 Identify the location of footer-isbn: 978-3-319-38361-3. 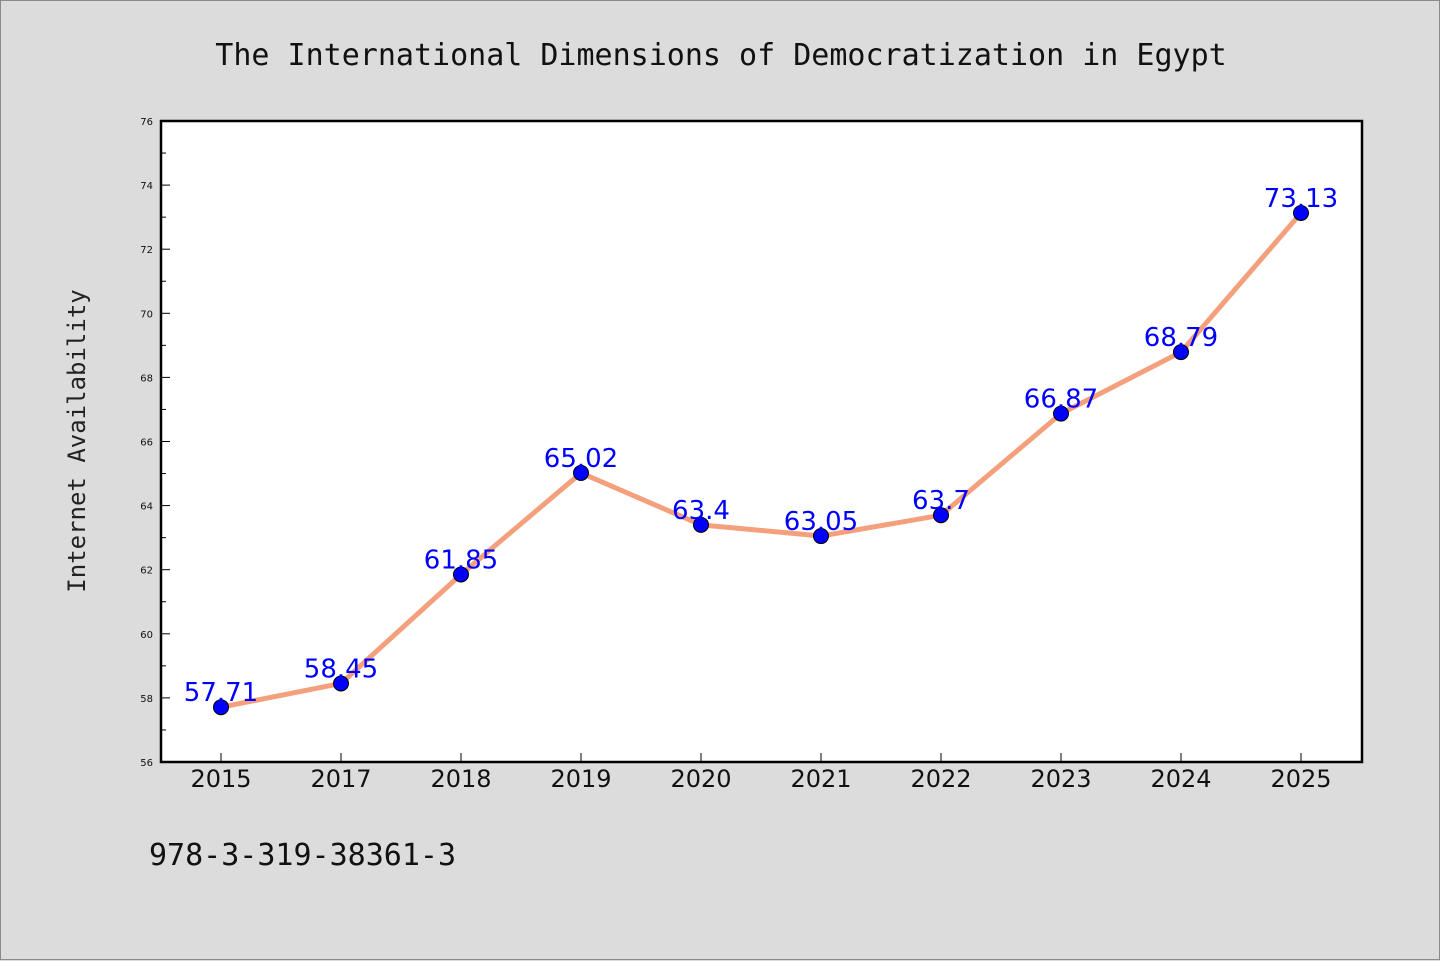
(302, 855).